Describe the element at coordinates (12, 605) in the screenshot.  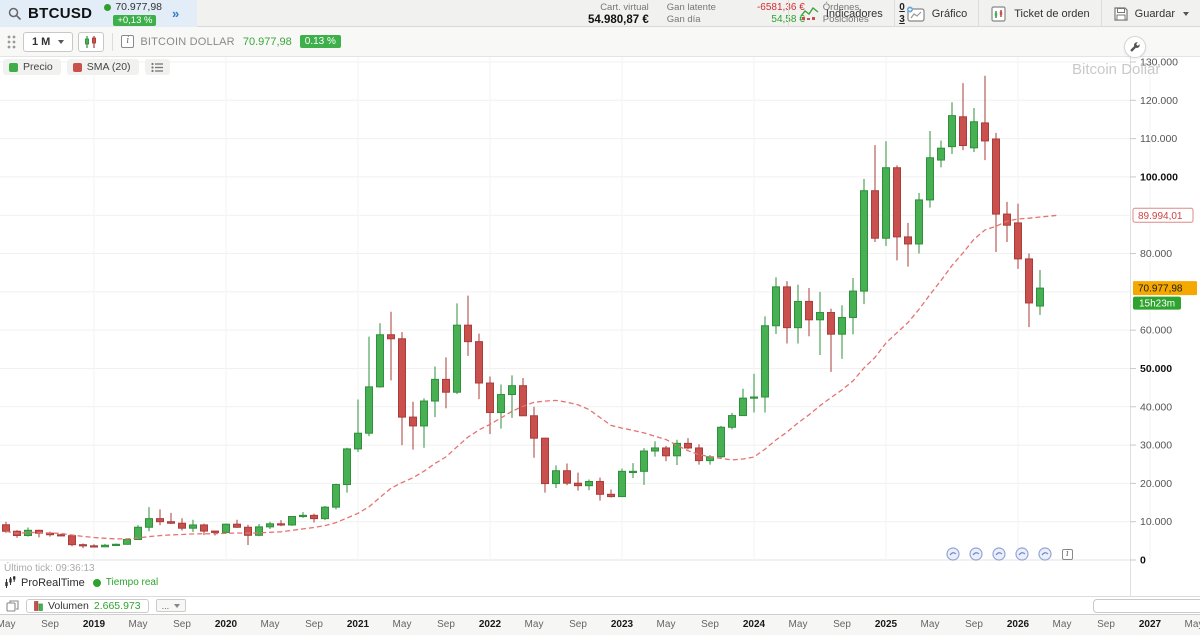
I see `panels-icon` at that location.